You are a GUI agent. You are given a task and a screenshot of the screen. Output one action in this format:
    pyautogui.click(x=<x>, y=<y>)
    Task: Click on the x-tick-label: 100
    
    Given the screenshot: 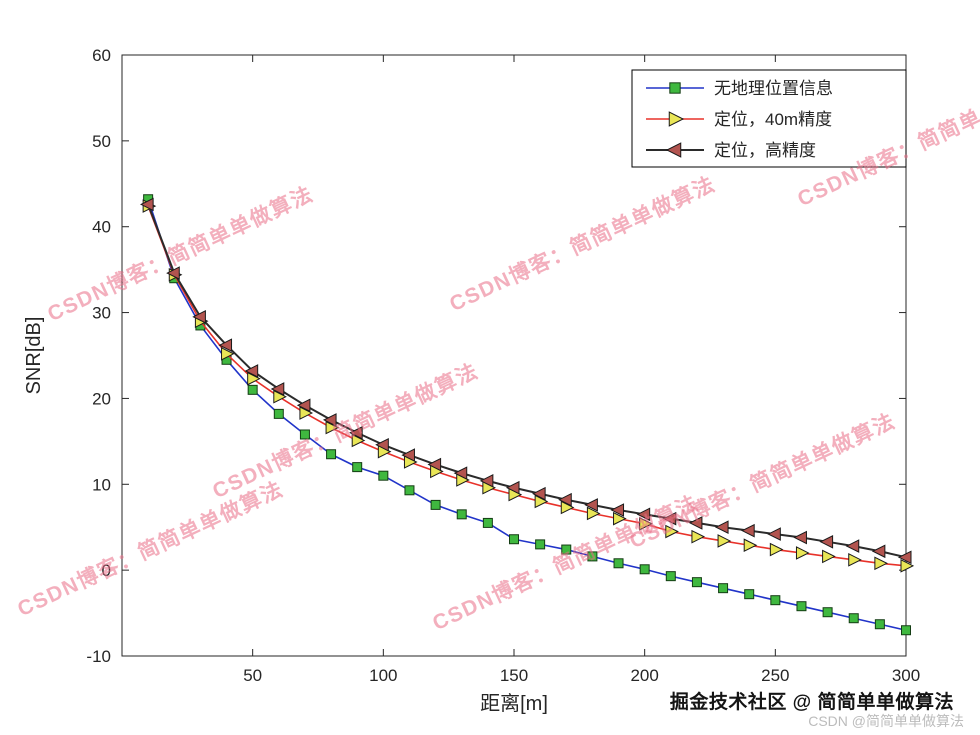 What is the action you would take?
    pyautogui.click(x=383, y=675)
    